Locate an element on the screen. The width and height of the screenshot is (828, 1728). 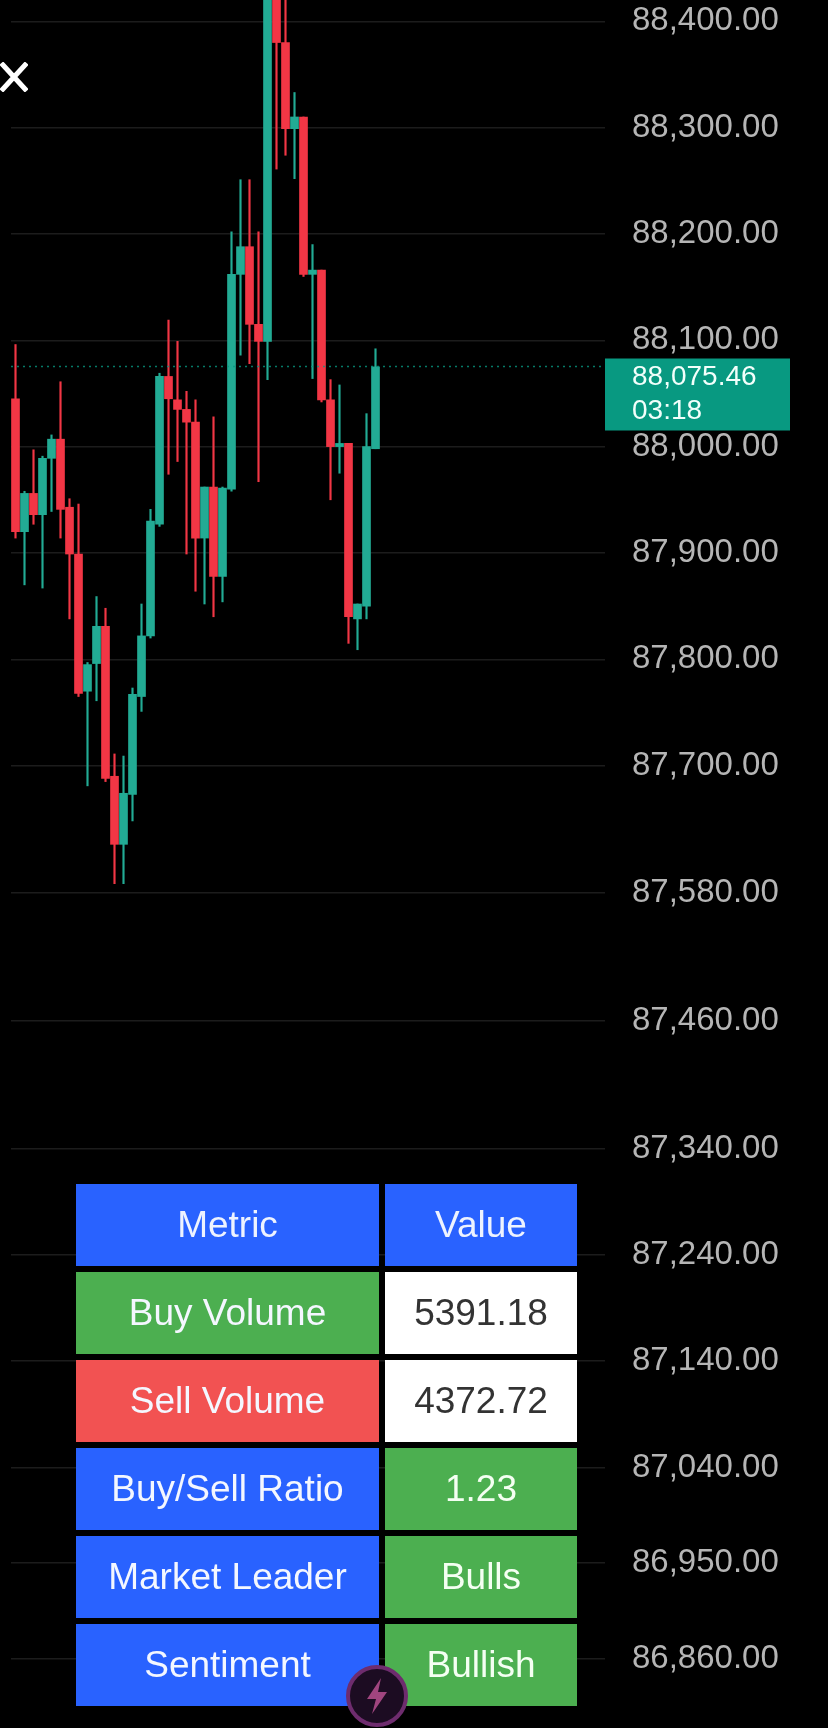
text: 1.23 is located at coordinates (480, 1488).